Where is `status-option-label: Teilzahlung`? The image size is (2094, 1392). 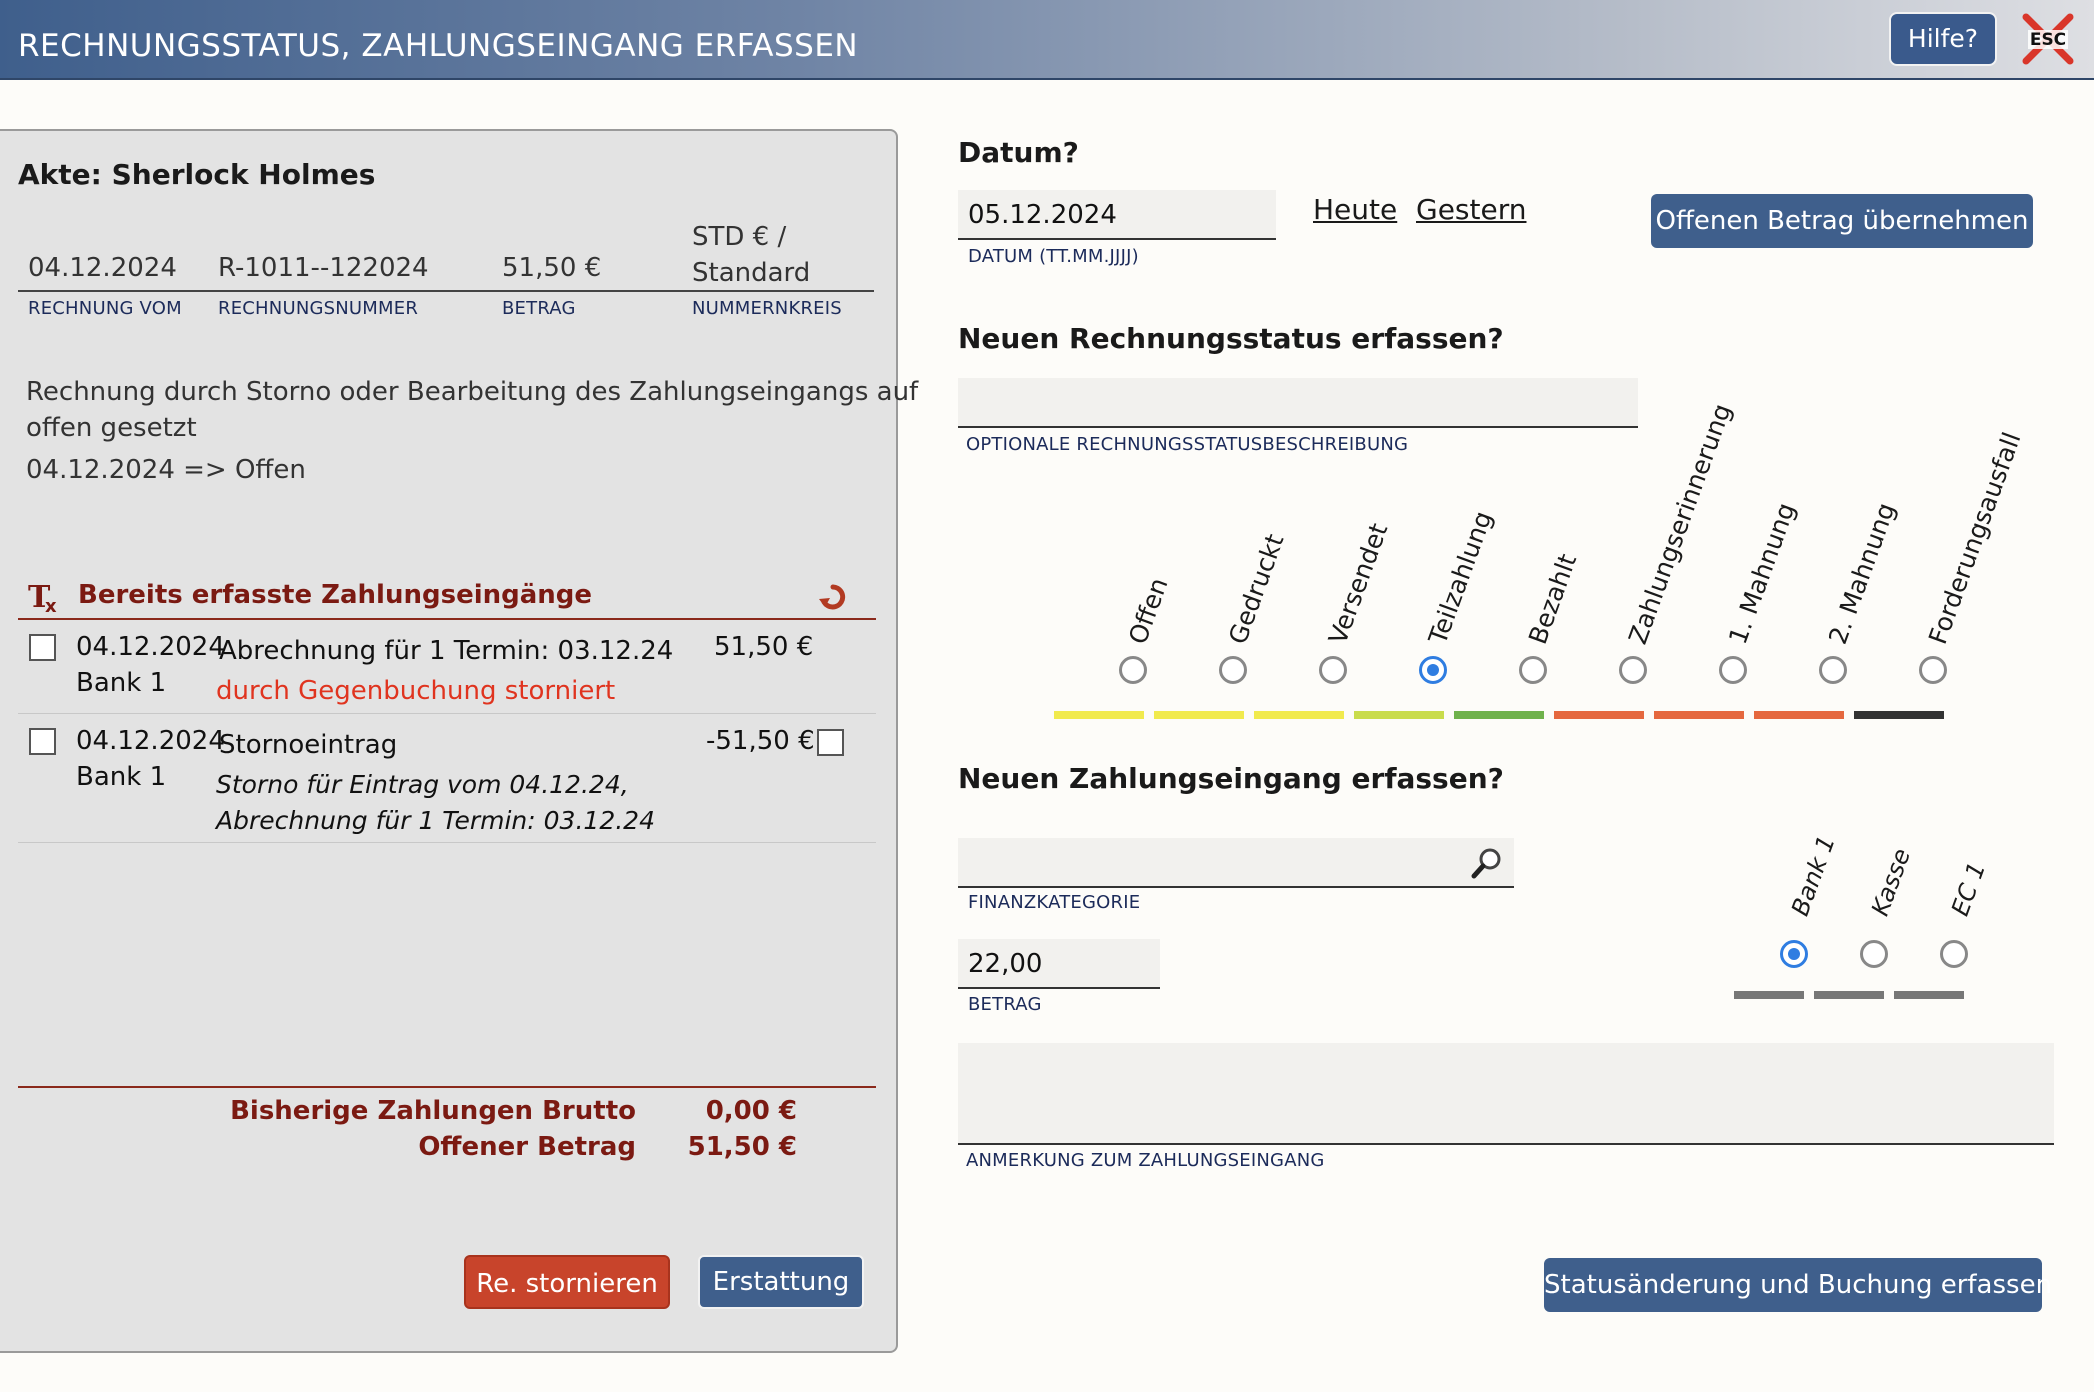
status-option-label: Teilzahlung is located at coordinates (1460, 577).